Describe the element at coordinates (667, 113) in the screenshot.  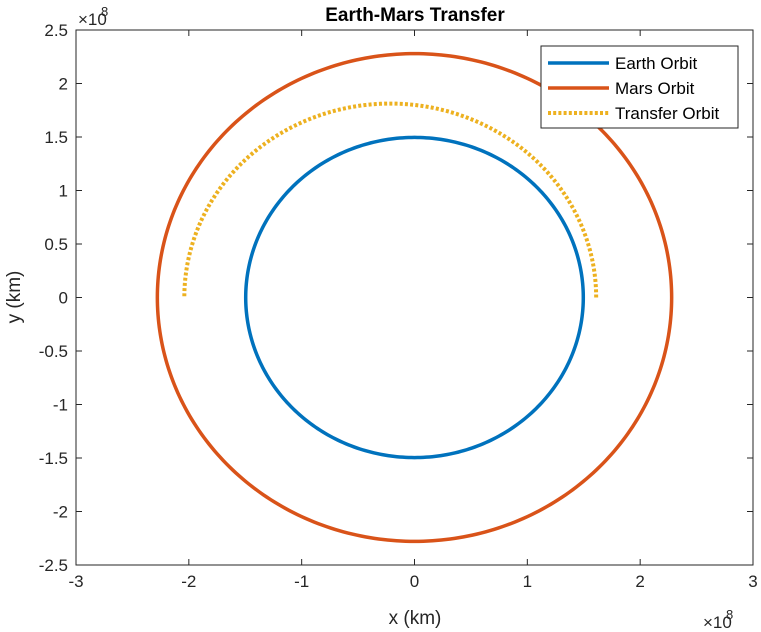
I see `legend-label: Transfer Orbit` at that location.